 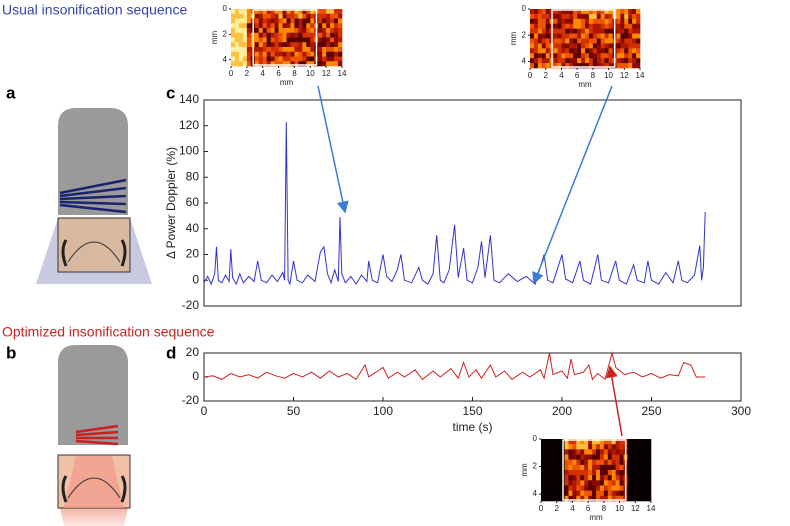 What do you see at coordinates (524, 34) in the screenshot?
I see `y-tick-label: 2` at bounding box center [524, 34].